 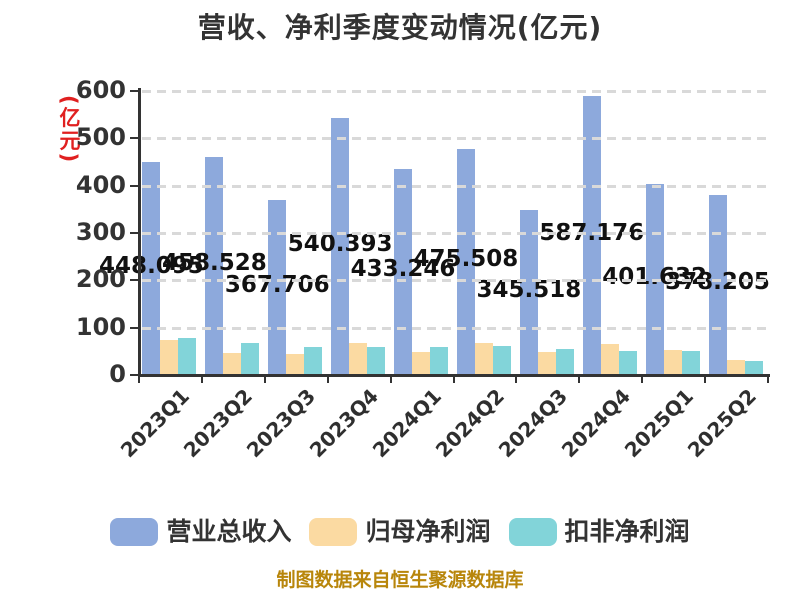 What do you see at coordinates (229, 531) in the screenshot?
I see `legend-label-revenue: 营业总收入` at bounding box center [229, 531].